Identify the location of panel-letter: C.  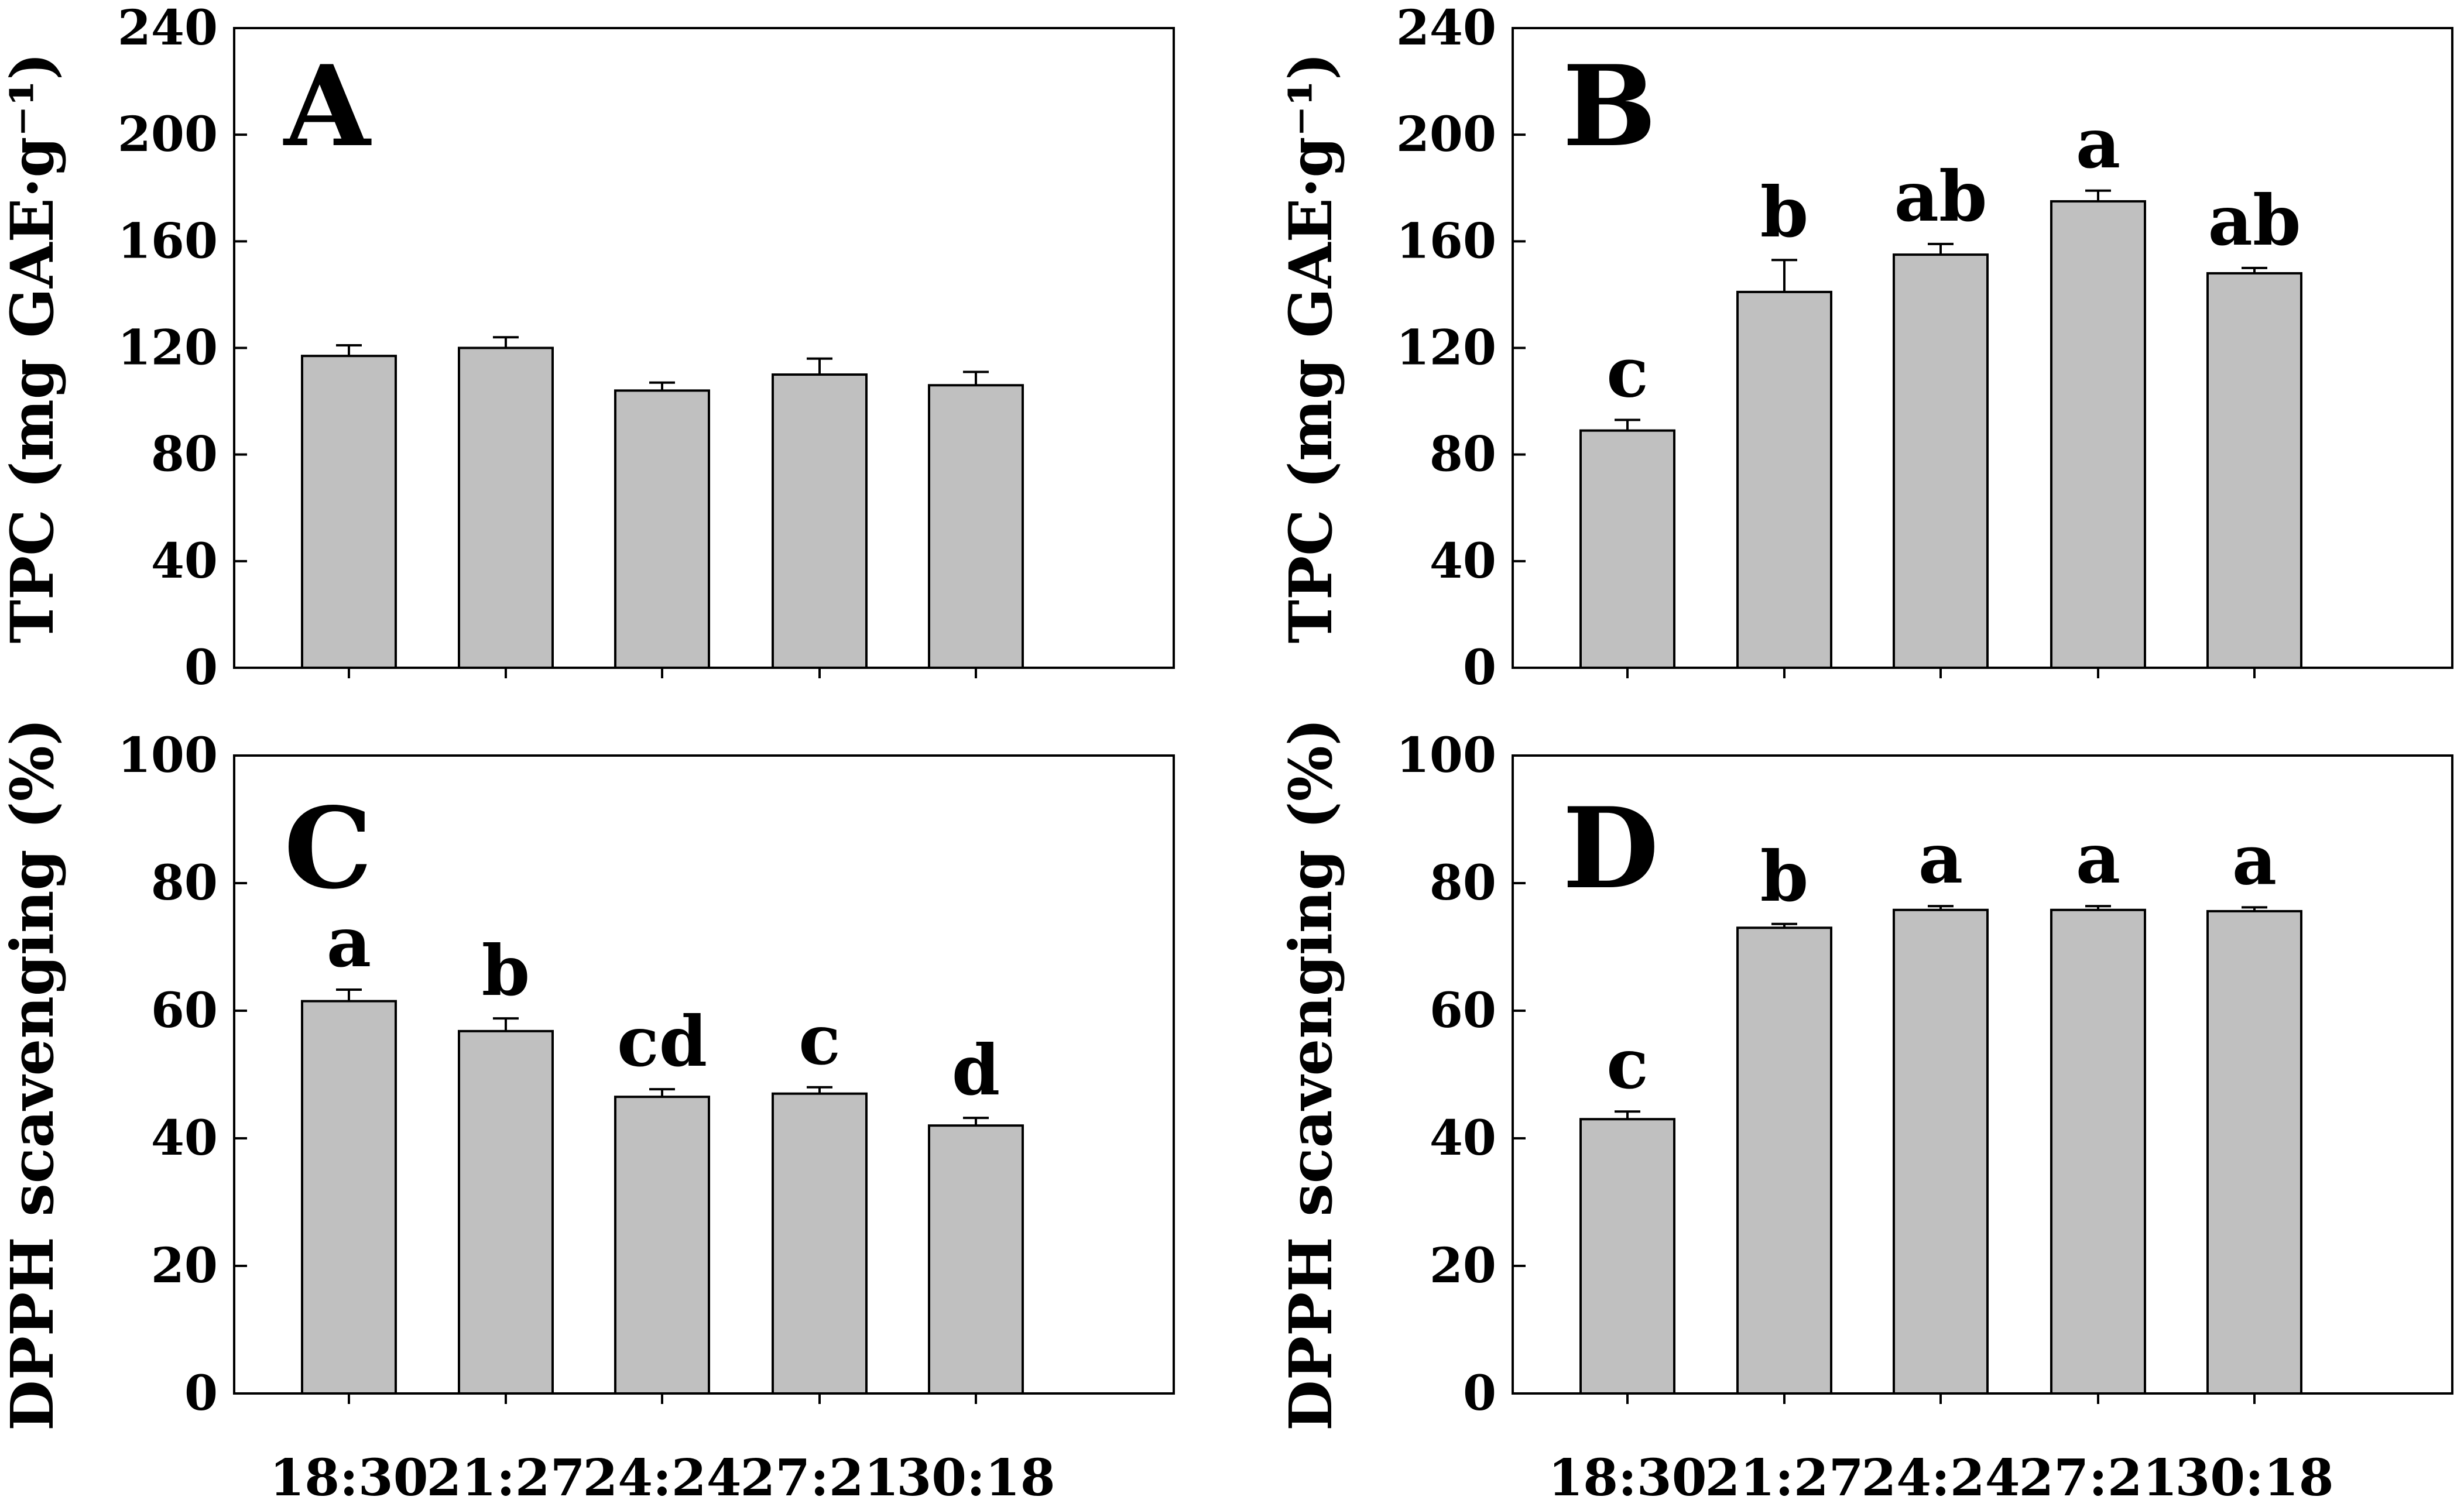
(328, 848).